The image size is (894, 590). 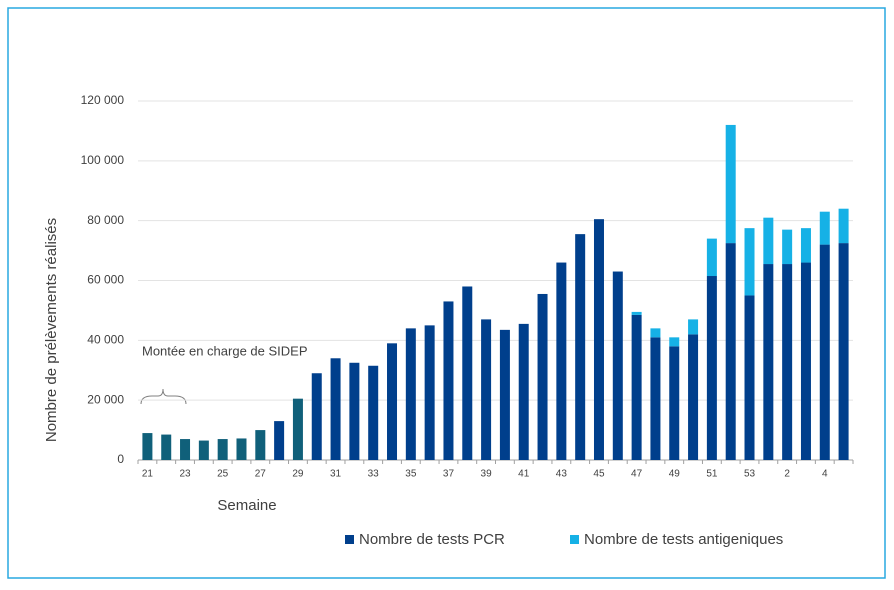 What do you see at coordinates (712, 474) in the screenshot?
I see `x-tick-label: 51` at bounding box center [712, 474].